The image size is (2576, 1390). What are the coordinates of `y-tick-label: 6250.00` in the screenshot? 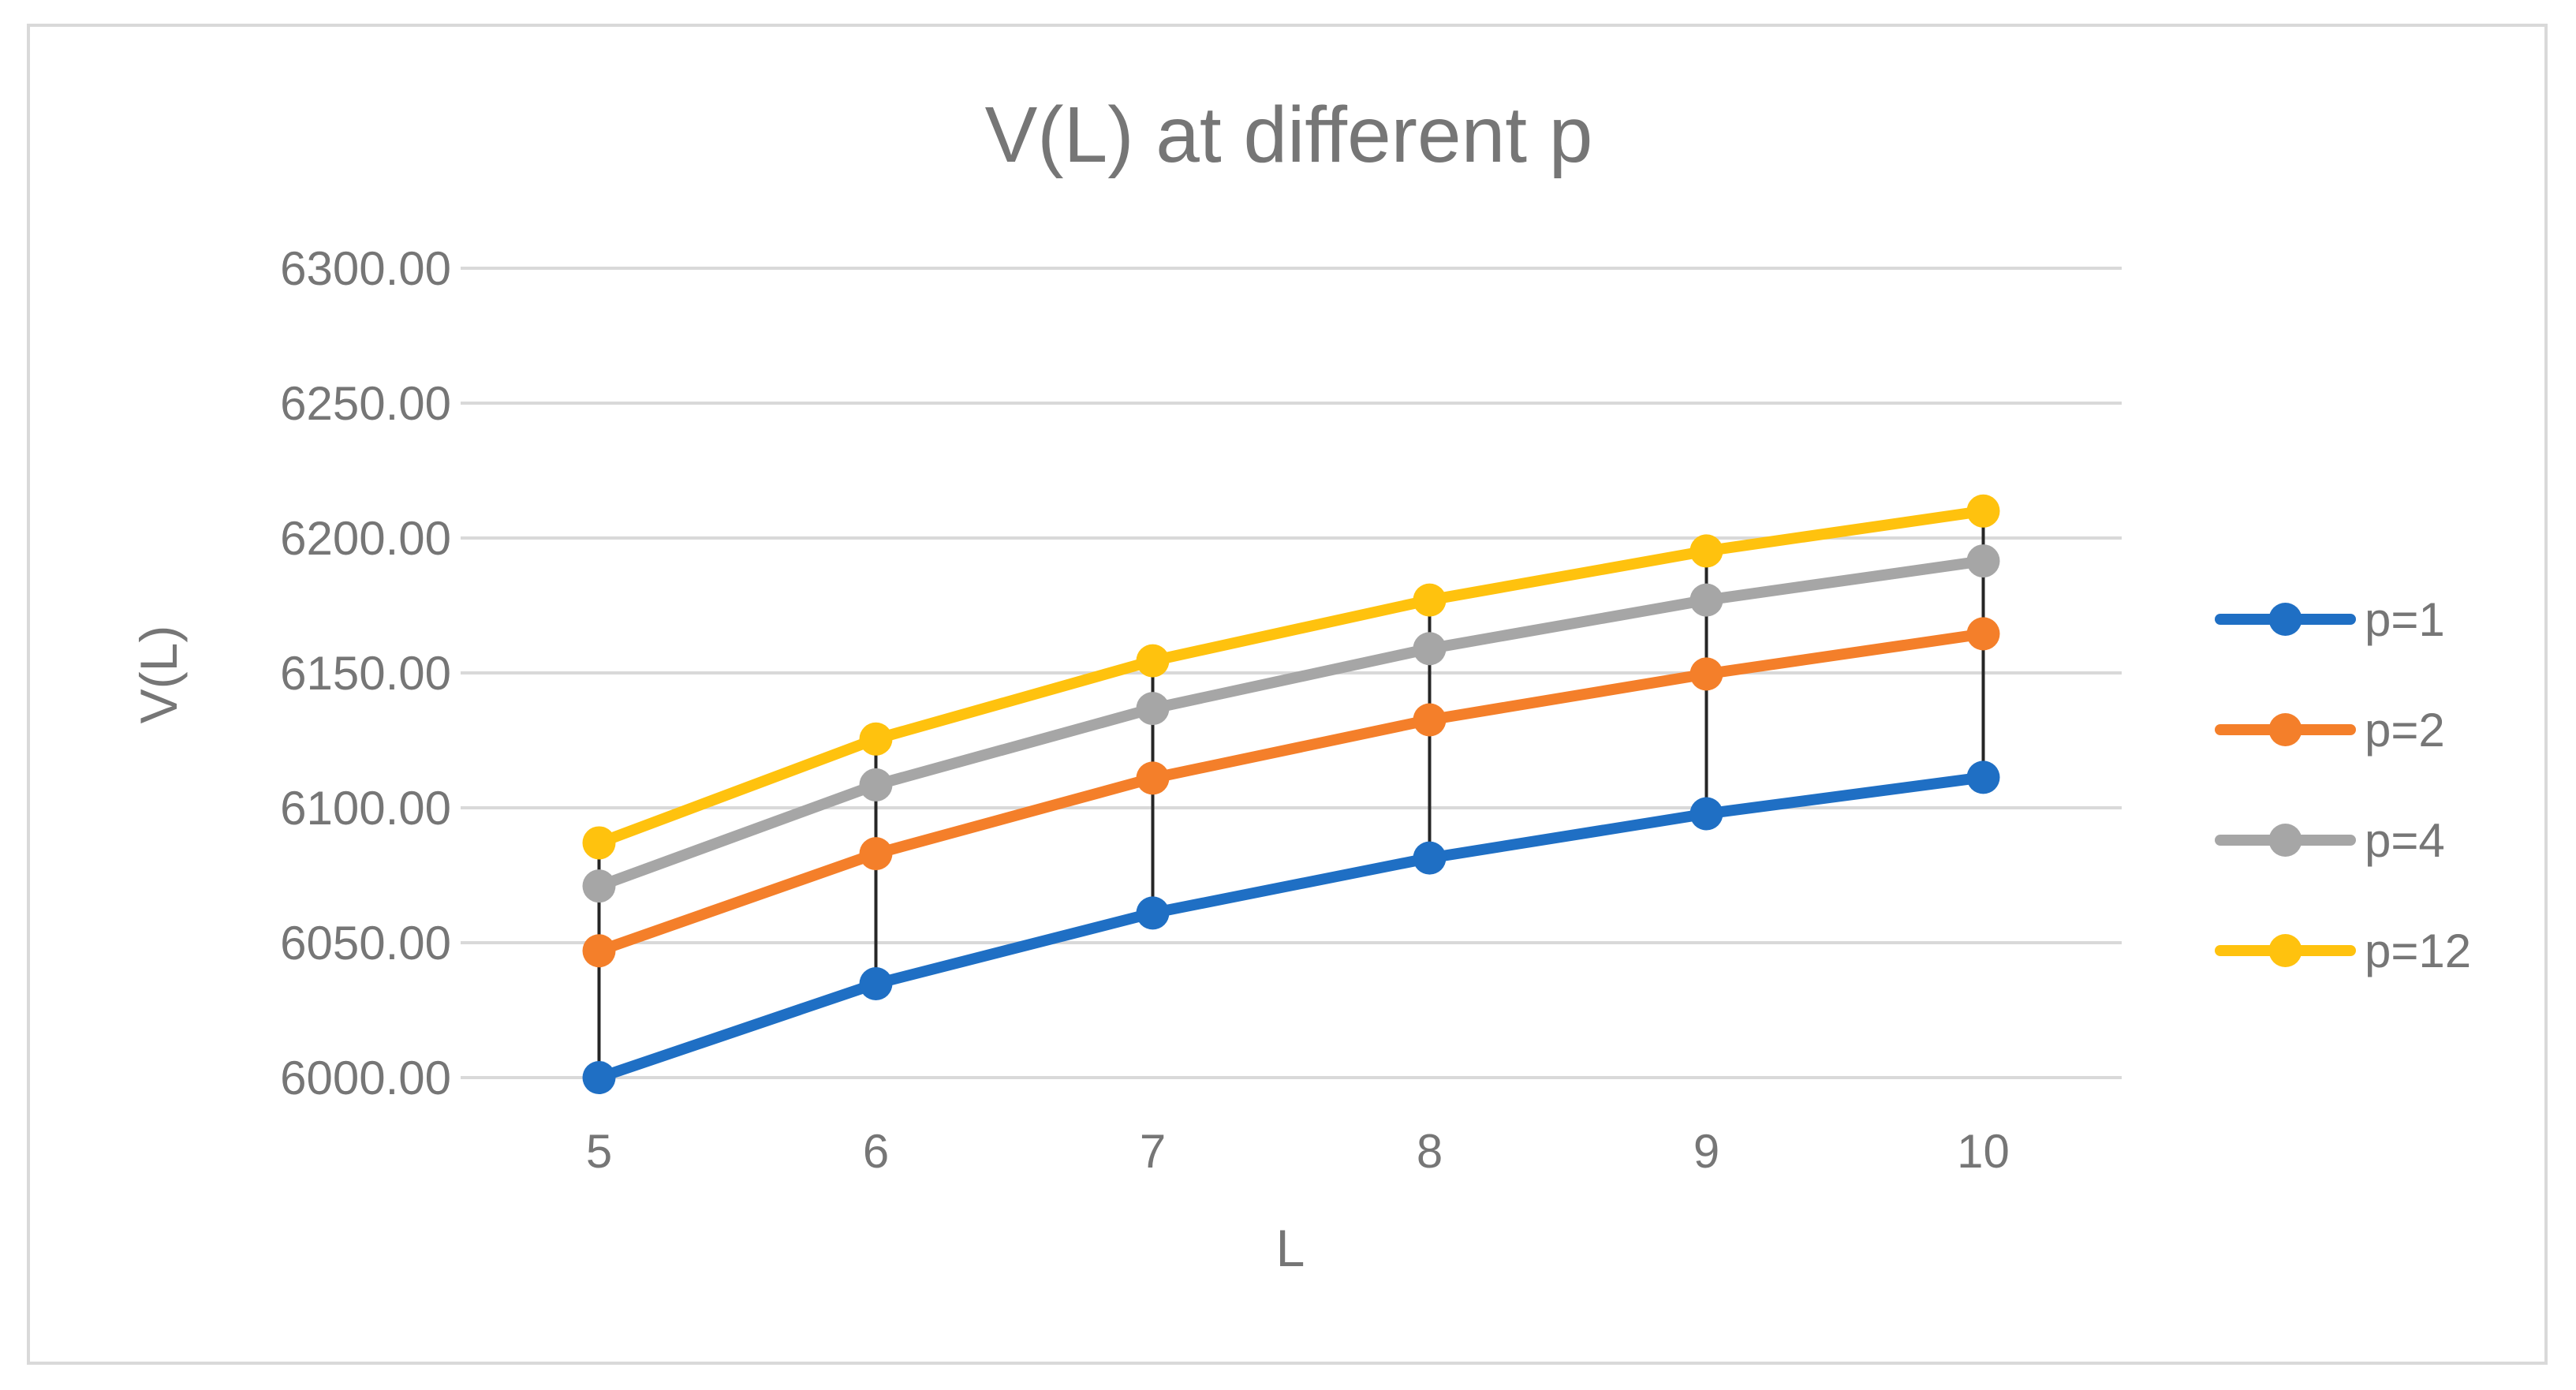 It's located at (365, 403).